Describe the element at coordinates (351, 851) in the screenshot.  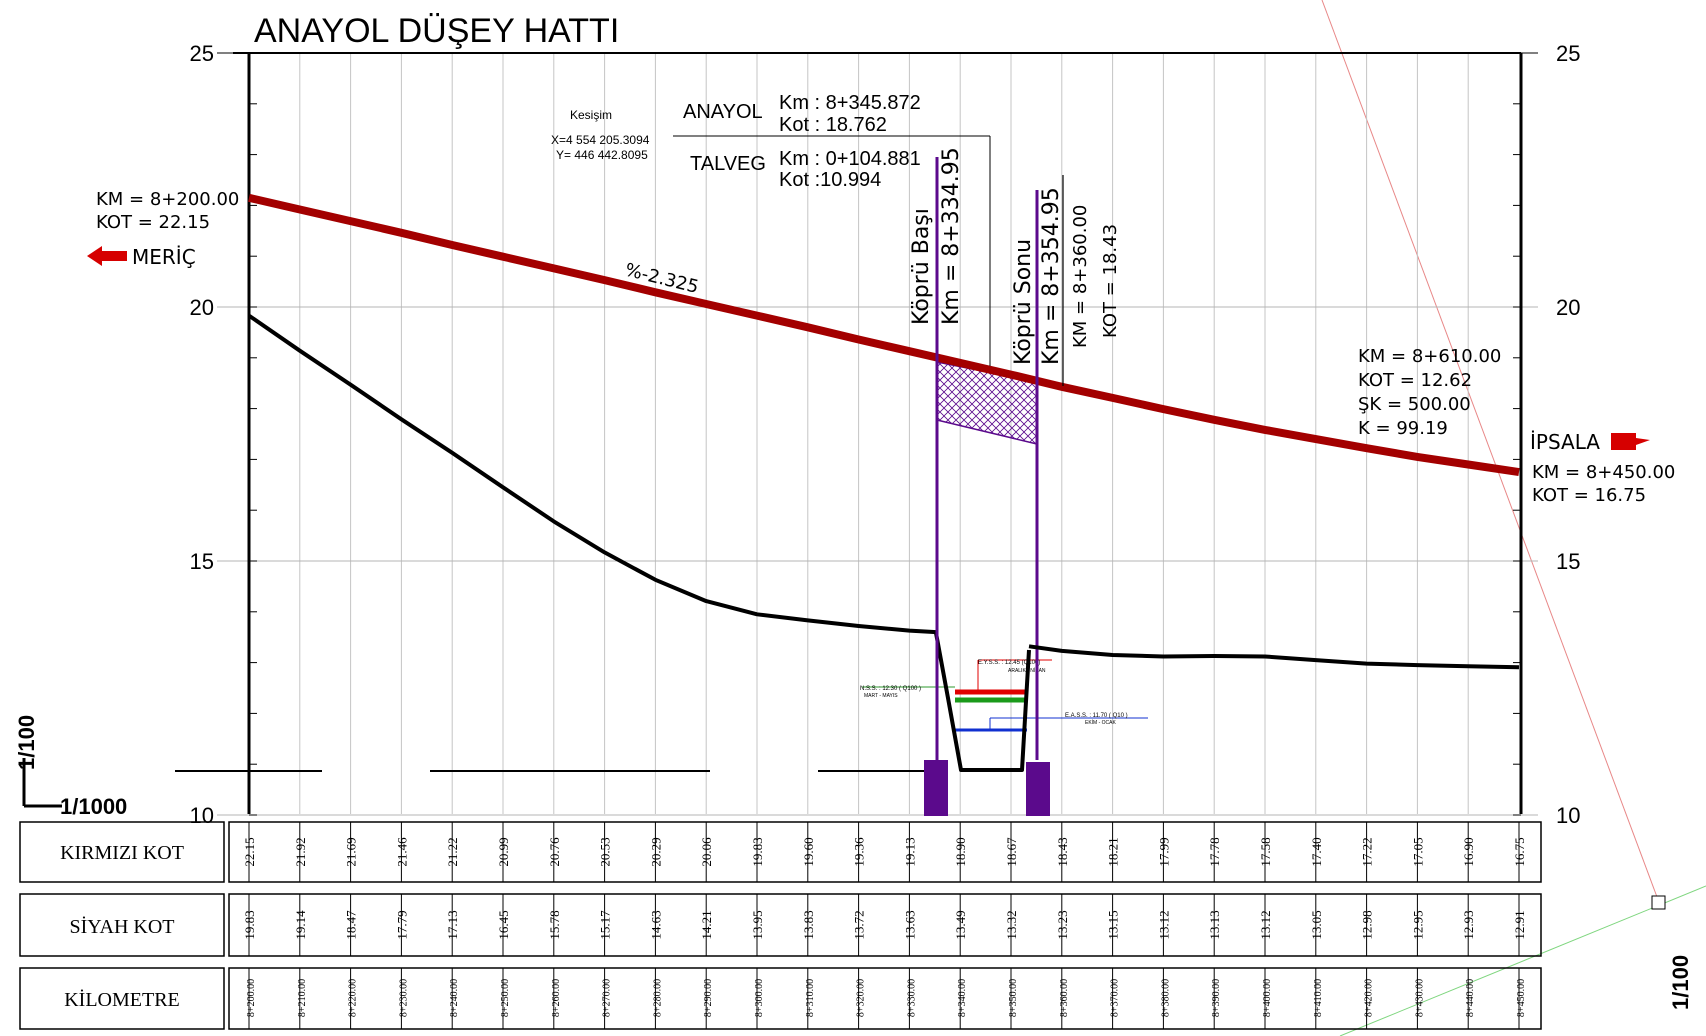
I see `table-cell-kirmizi: 21.69` at that location.